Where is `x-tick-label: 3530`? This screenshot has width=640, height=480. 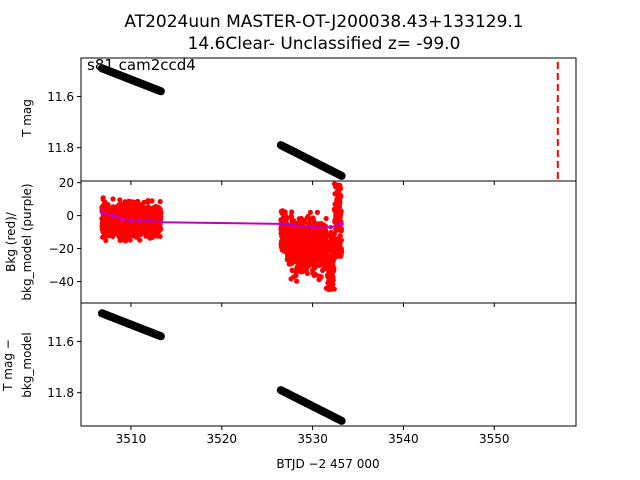 x-tick-label: 3530 is located at coordinates (312, 439).